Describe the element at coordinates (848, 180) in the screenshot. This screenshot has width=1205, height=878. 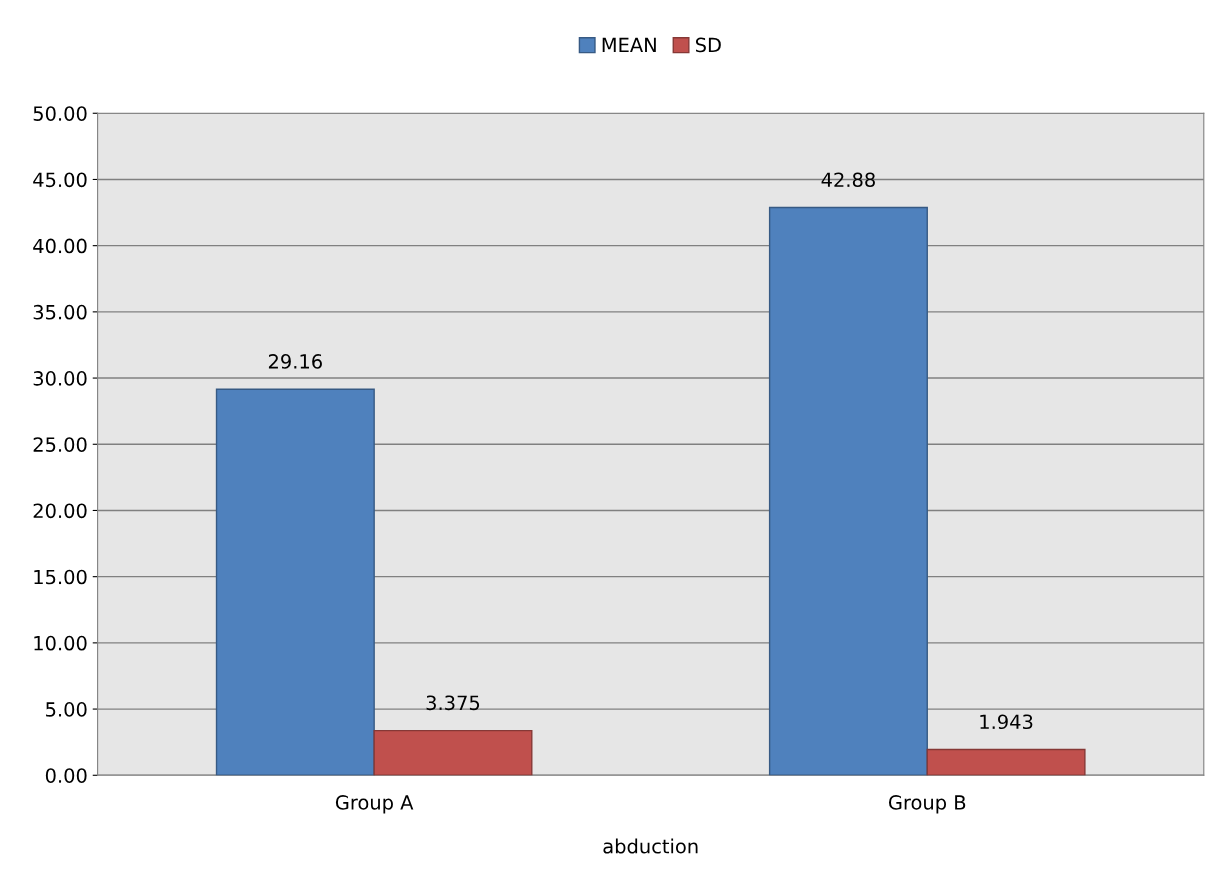
I see `data-label: 42.88` at that location.